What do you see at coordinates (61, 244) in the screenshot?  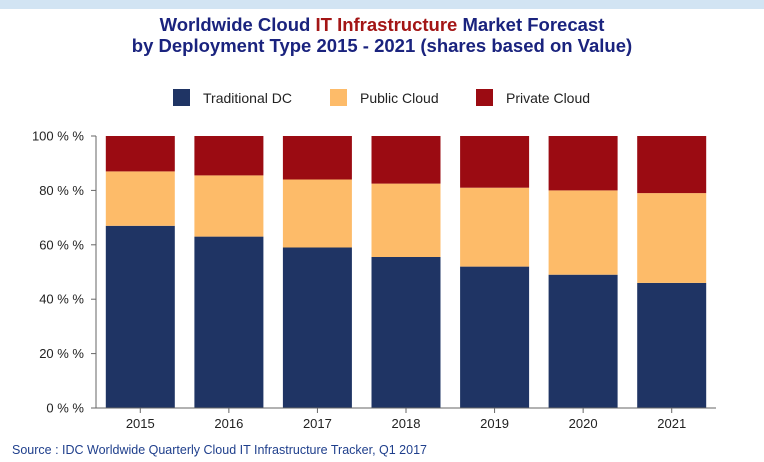 I see `y-tick-label-3: 60 % %` at bounding box center [61, 244].